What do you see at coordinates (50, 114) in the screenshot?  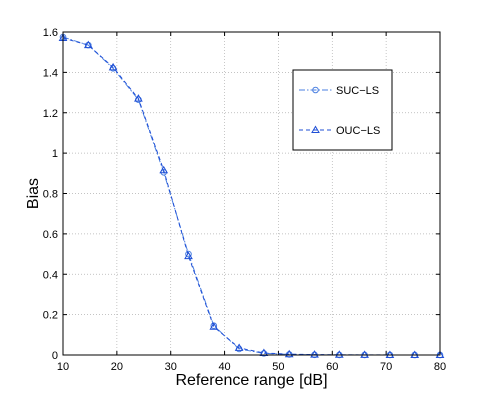 I see `y-tick-label: 1.2` at bounding box center [50, 114].